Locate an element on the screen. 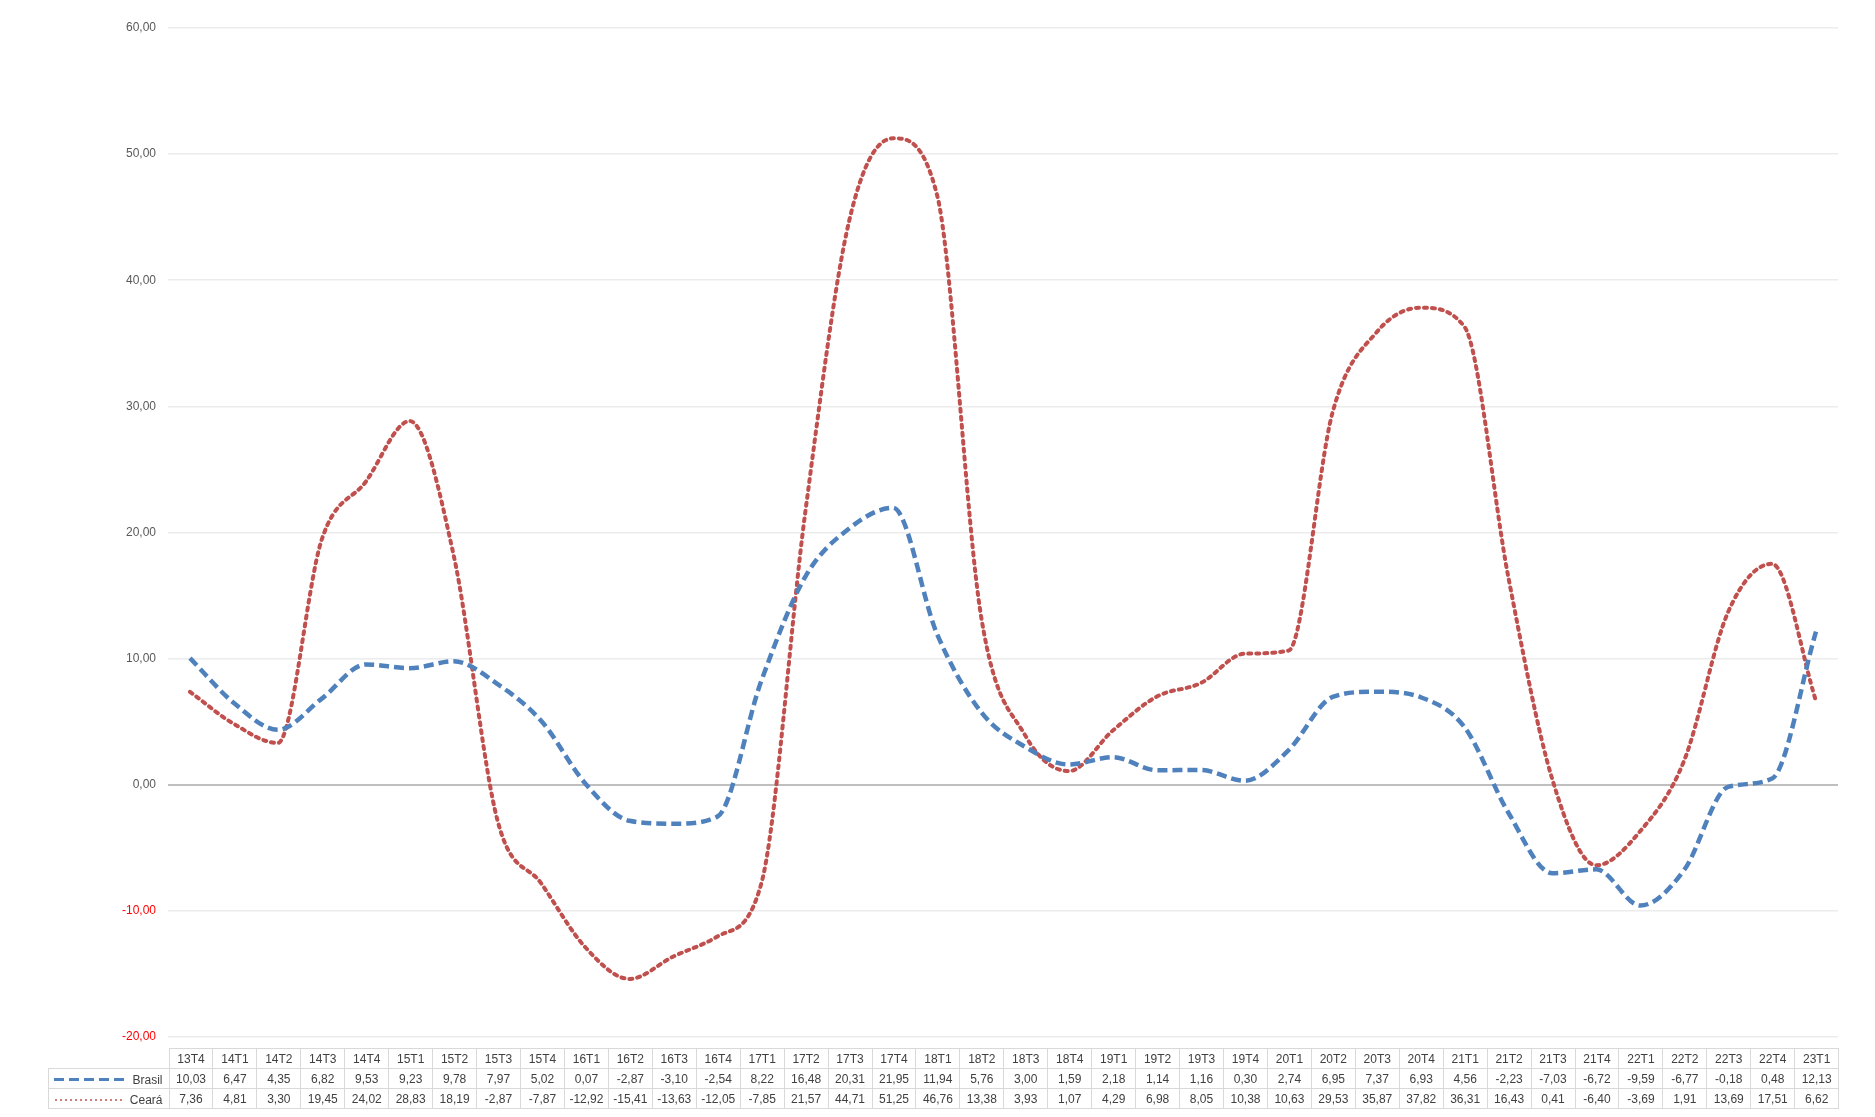 The width and height of the screenshot is (1875, 1117). data-label: 2,18 is located at coordinates (1113, 1078).